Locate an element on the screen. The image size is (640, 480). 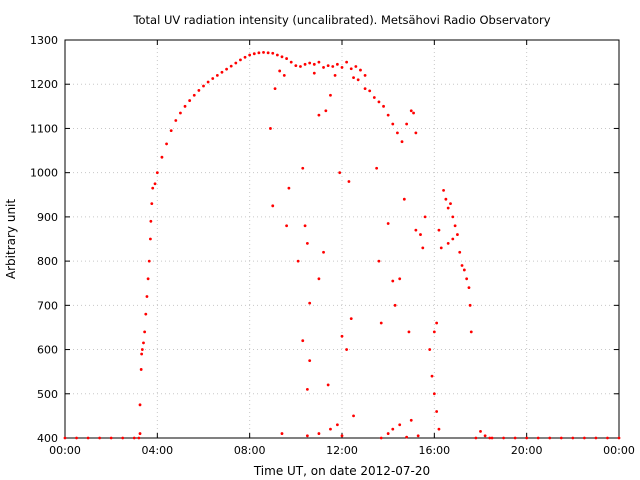
x-tick-label: 08:00 is located at coordinates (250, 450).